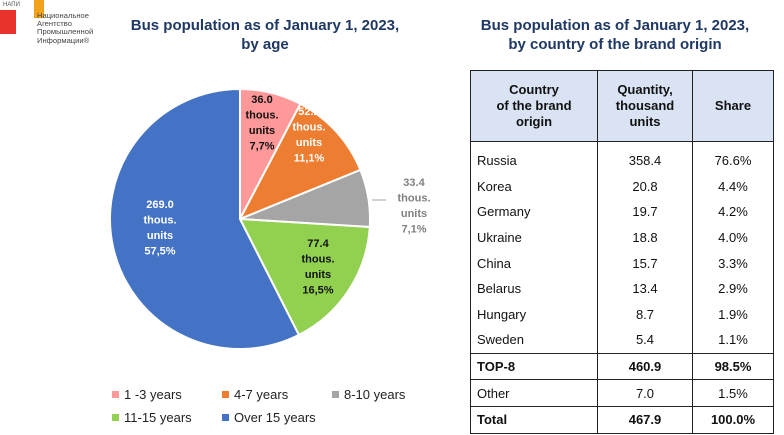  What do you see at coordinates (645, 288) in the screenshot?
I see `cell-quantity: 13.4` at bounding box center [645, 288].